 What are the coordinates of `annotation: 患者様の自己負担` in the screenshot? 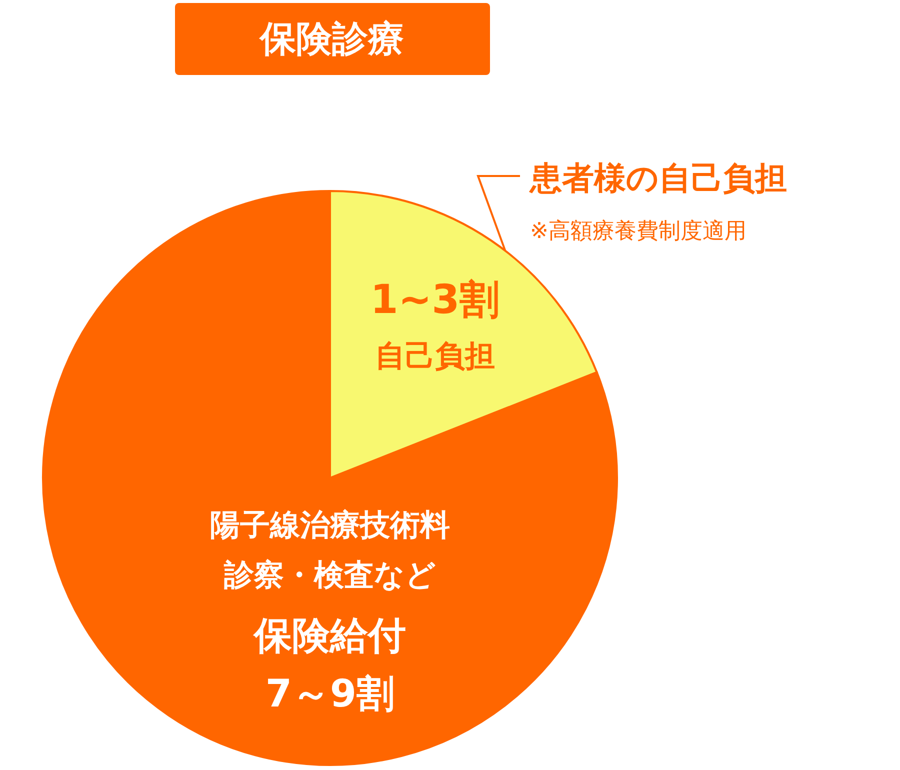 It's located at (658, 177).